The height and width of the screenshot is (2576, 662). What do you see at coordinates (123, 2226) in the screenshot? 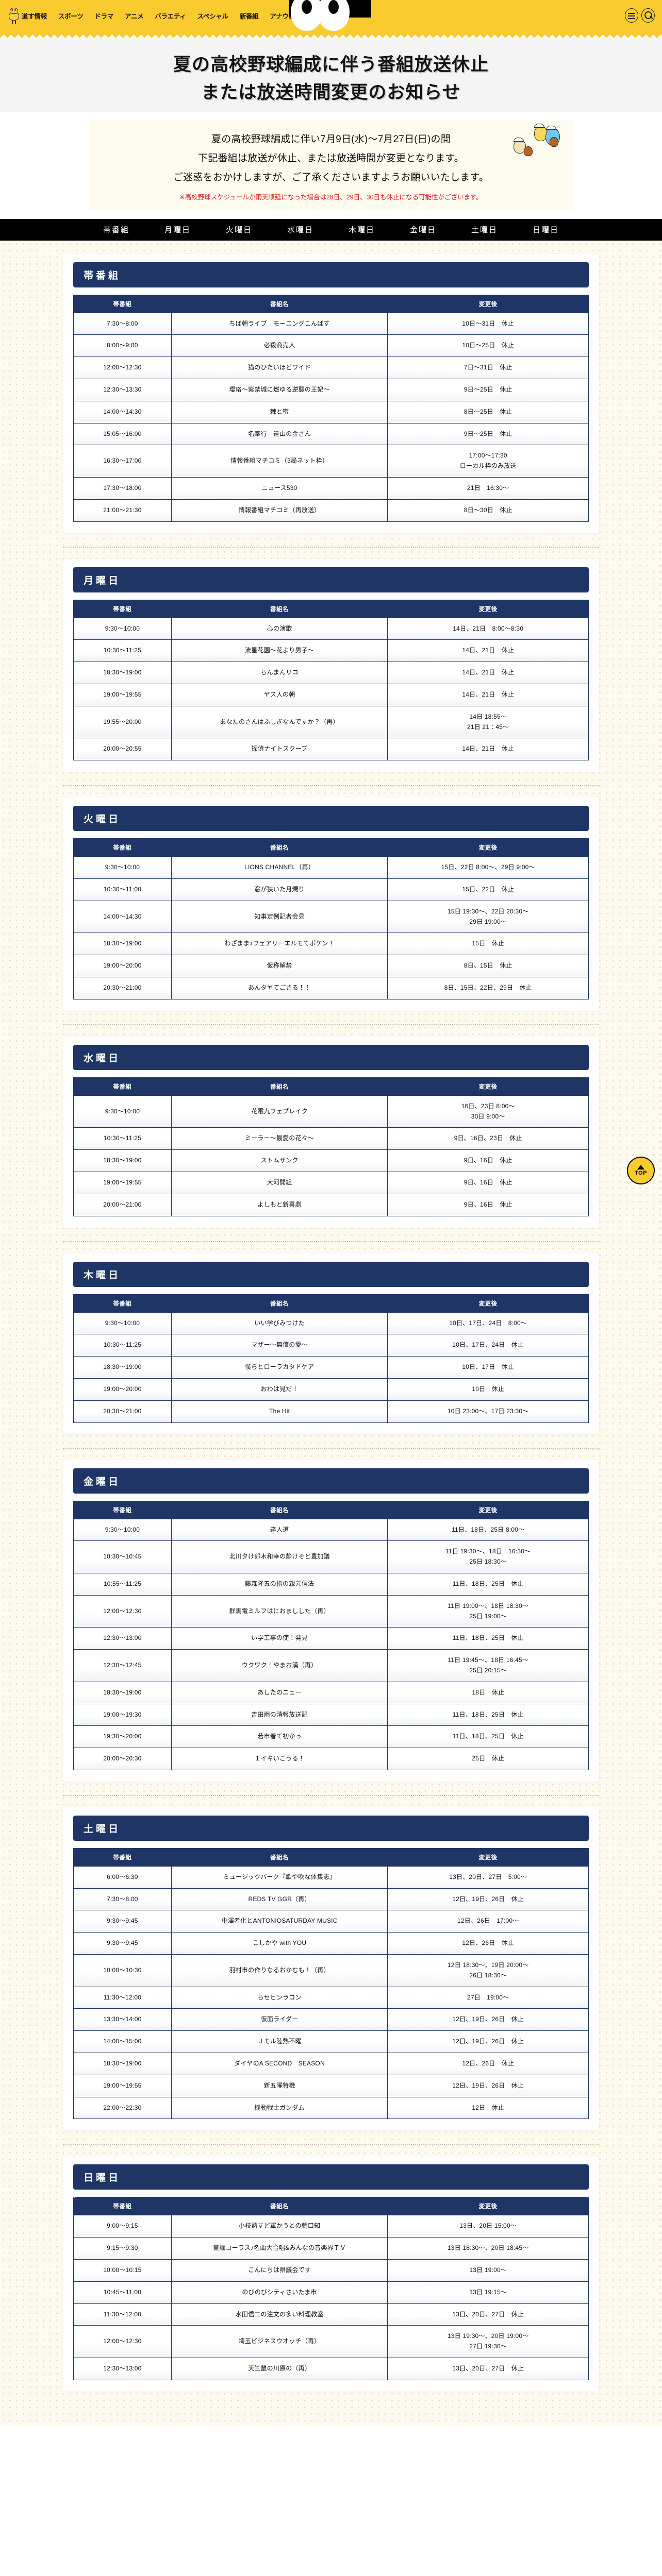
I see `cell-time: 9:00〜9:15` at bounding box center [123, 2226].